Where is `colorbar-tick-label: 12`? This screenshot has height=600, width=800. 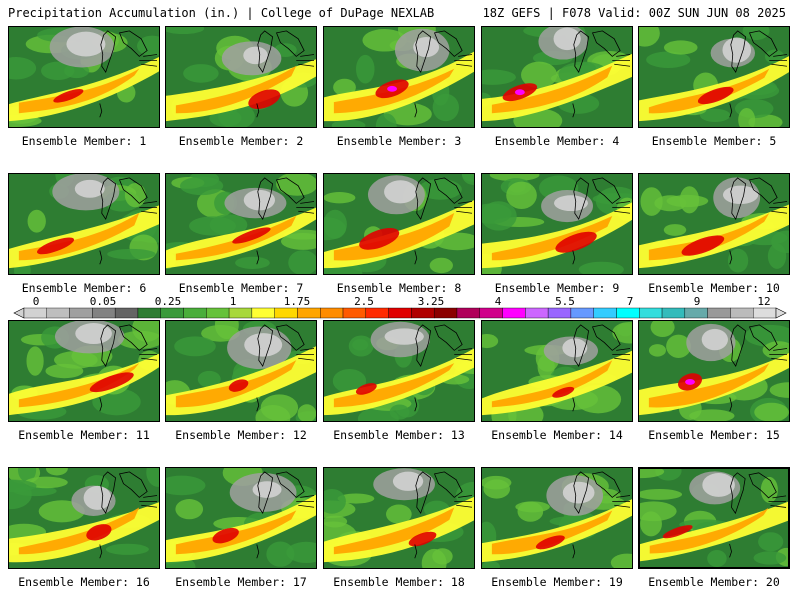 colorbar-tick-label: 12 is located at coordinates (764, 301).